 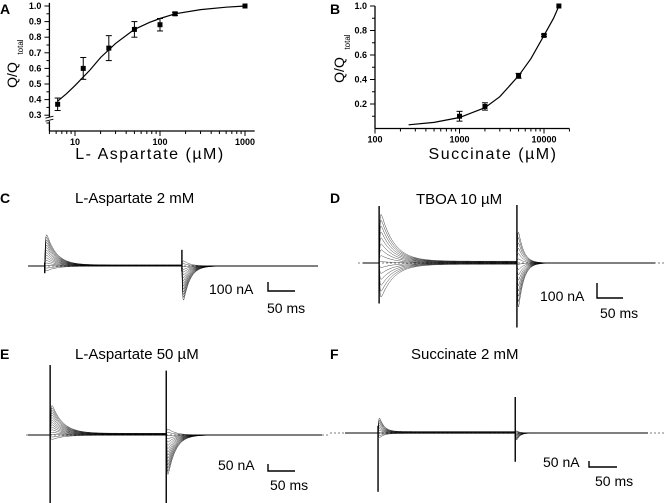 What do you see at coordinates (543, 140) in the screenshot?
I see `x-tick-label: 10000` at bounding box center [543, 140].